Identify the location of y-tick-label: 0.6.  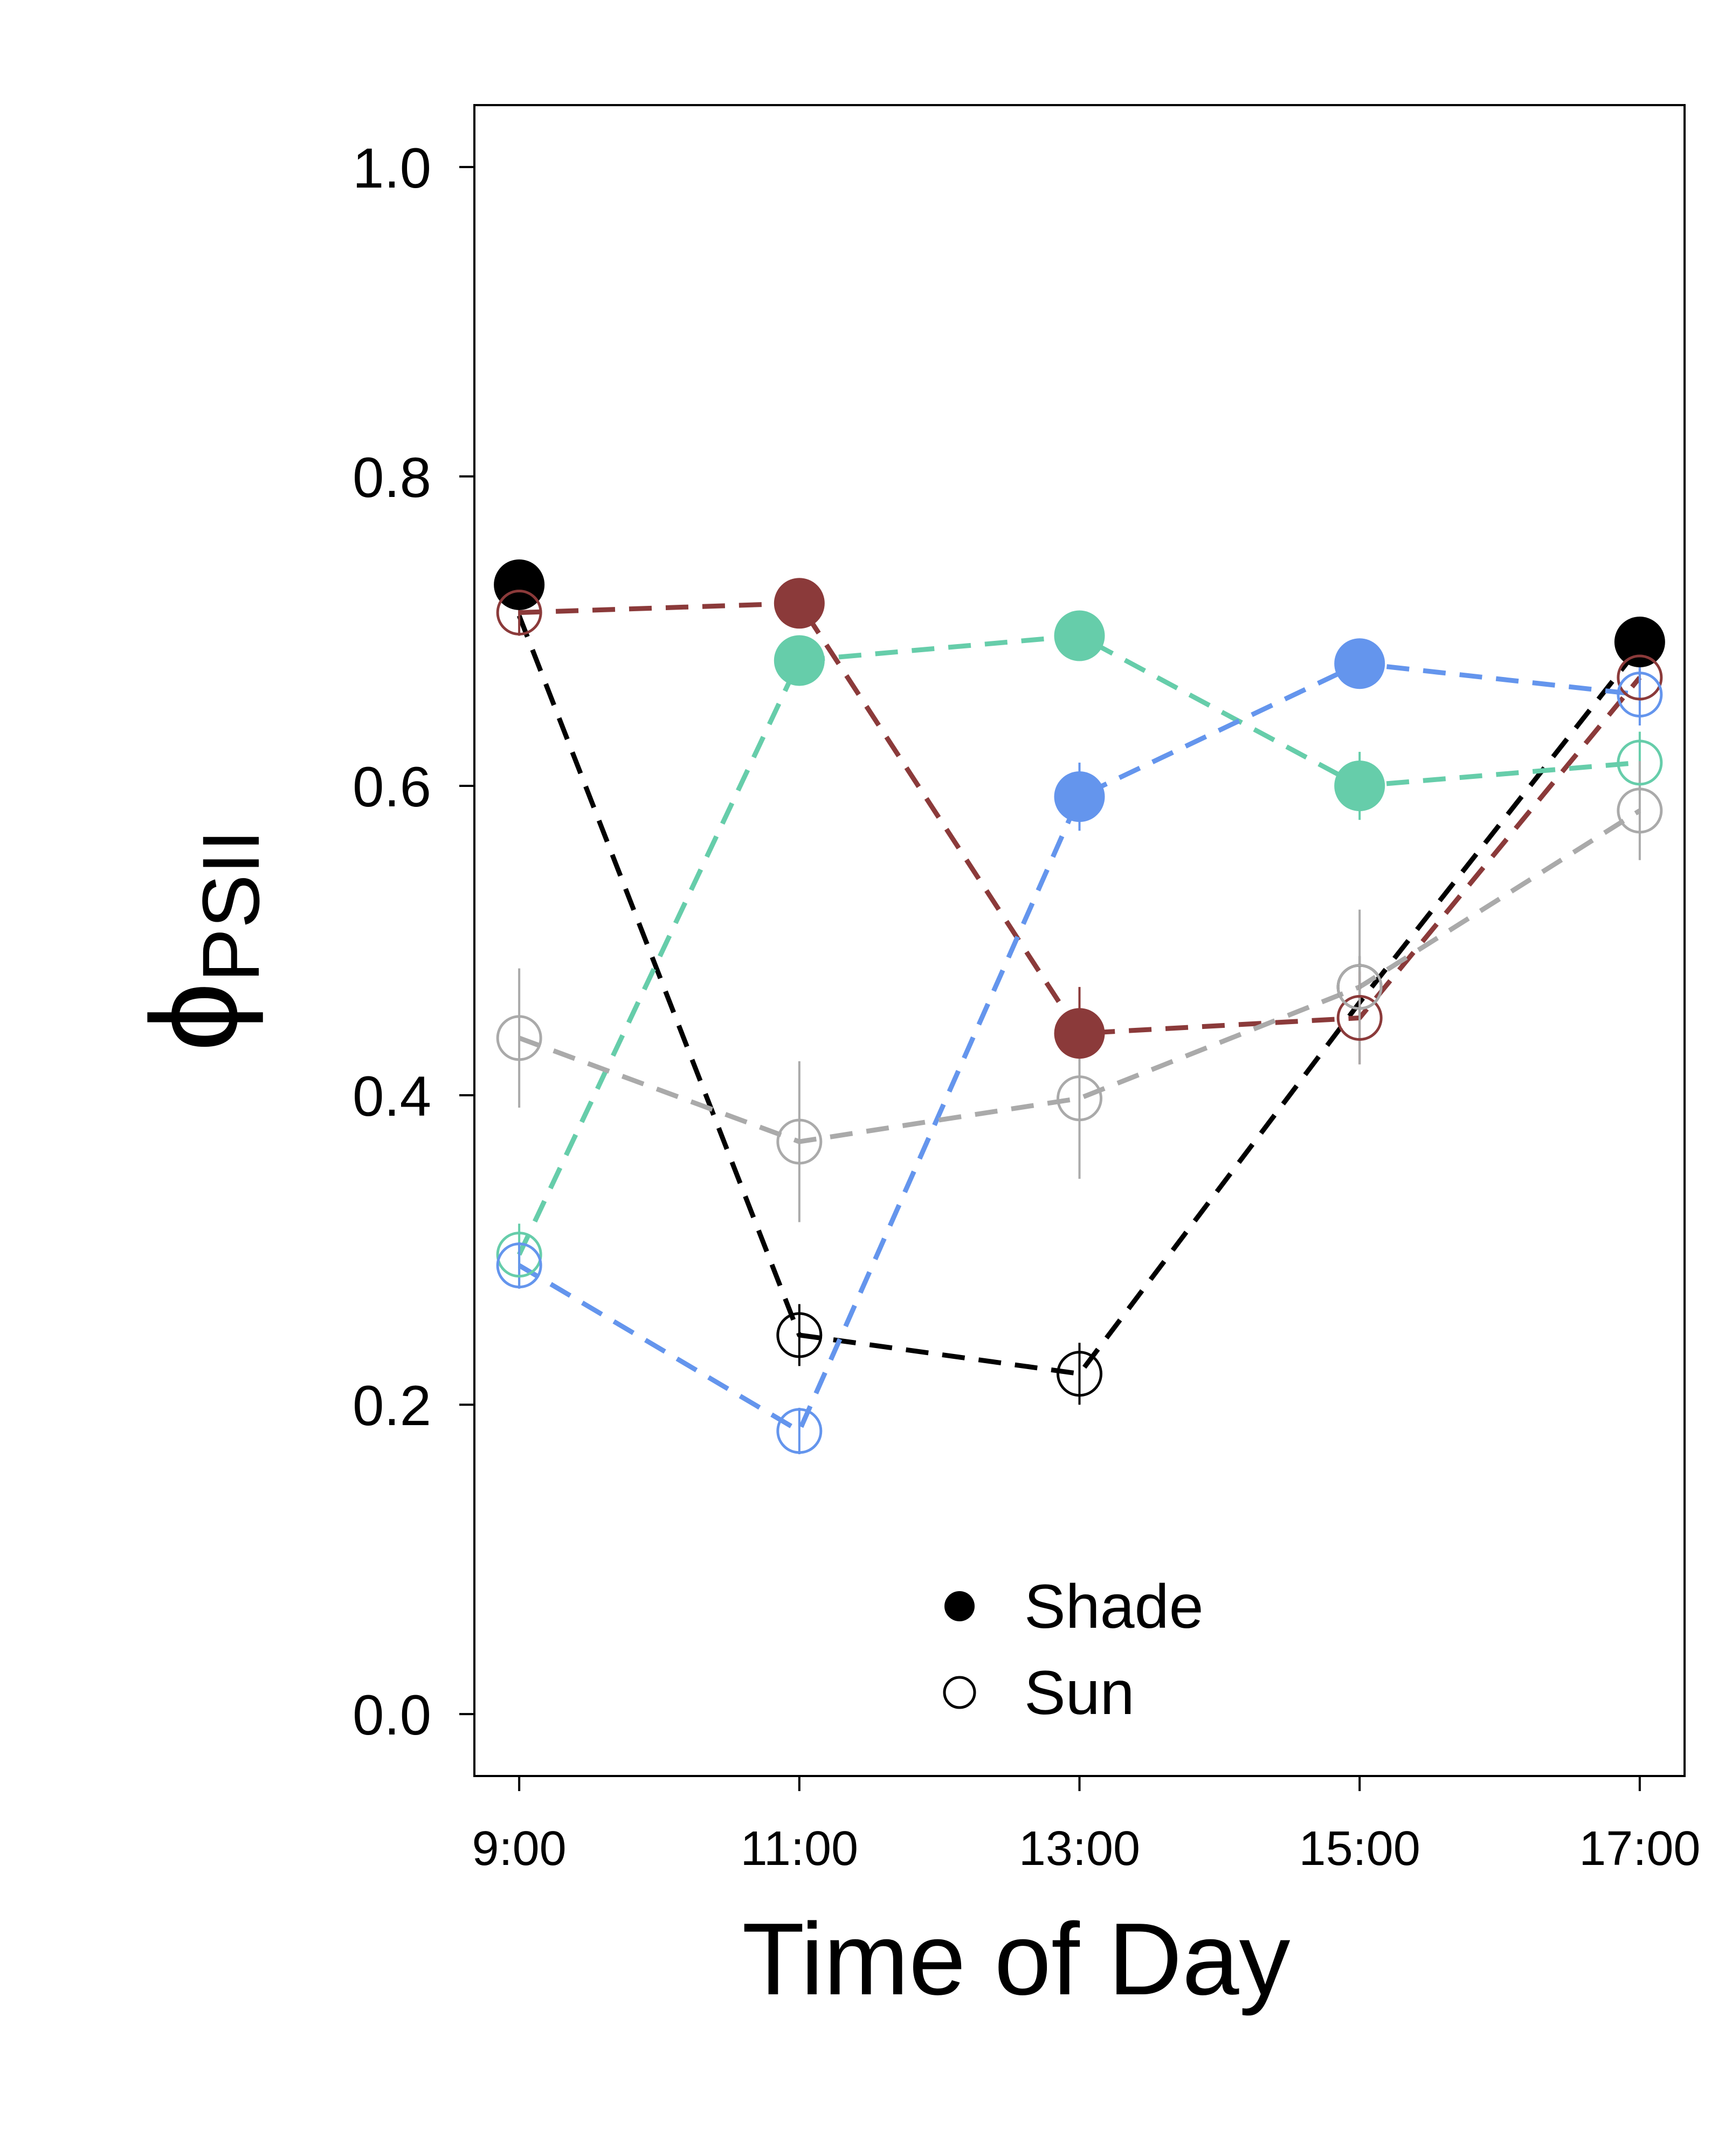
(392, 787).